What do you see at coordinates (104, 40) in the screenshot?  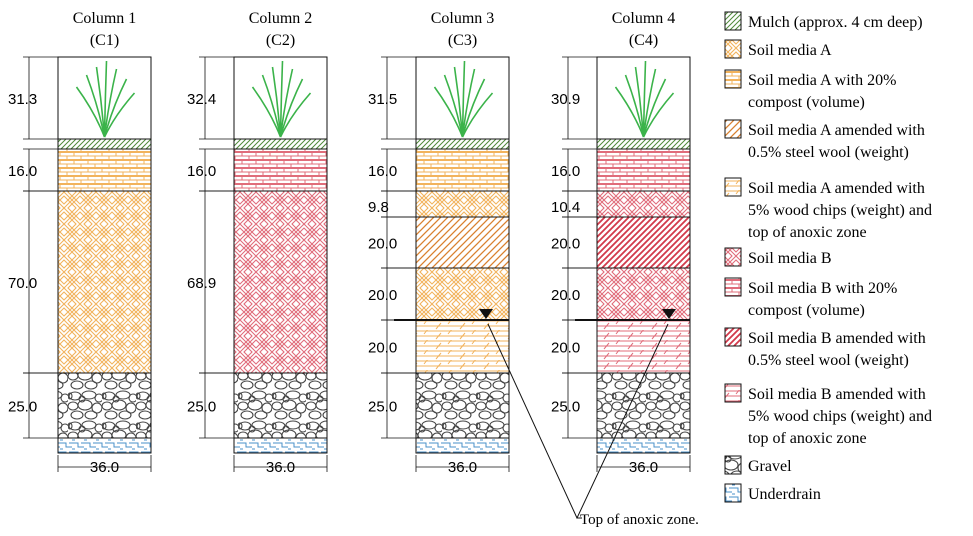 I see `column-1-subtitle: (C1)` at bounding box center [104, 40].